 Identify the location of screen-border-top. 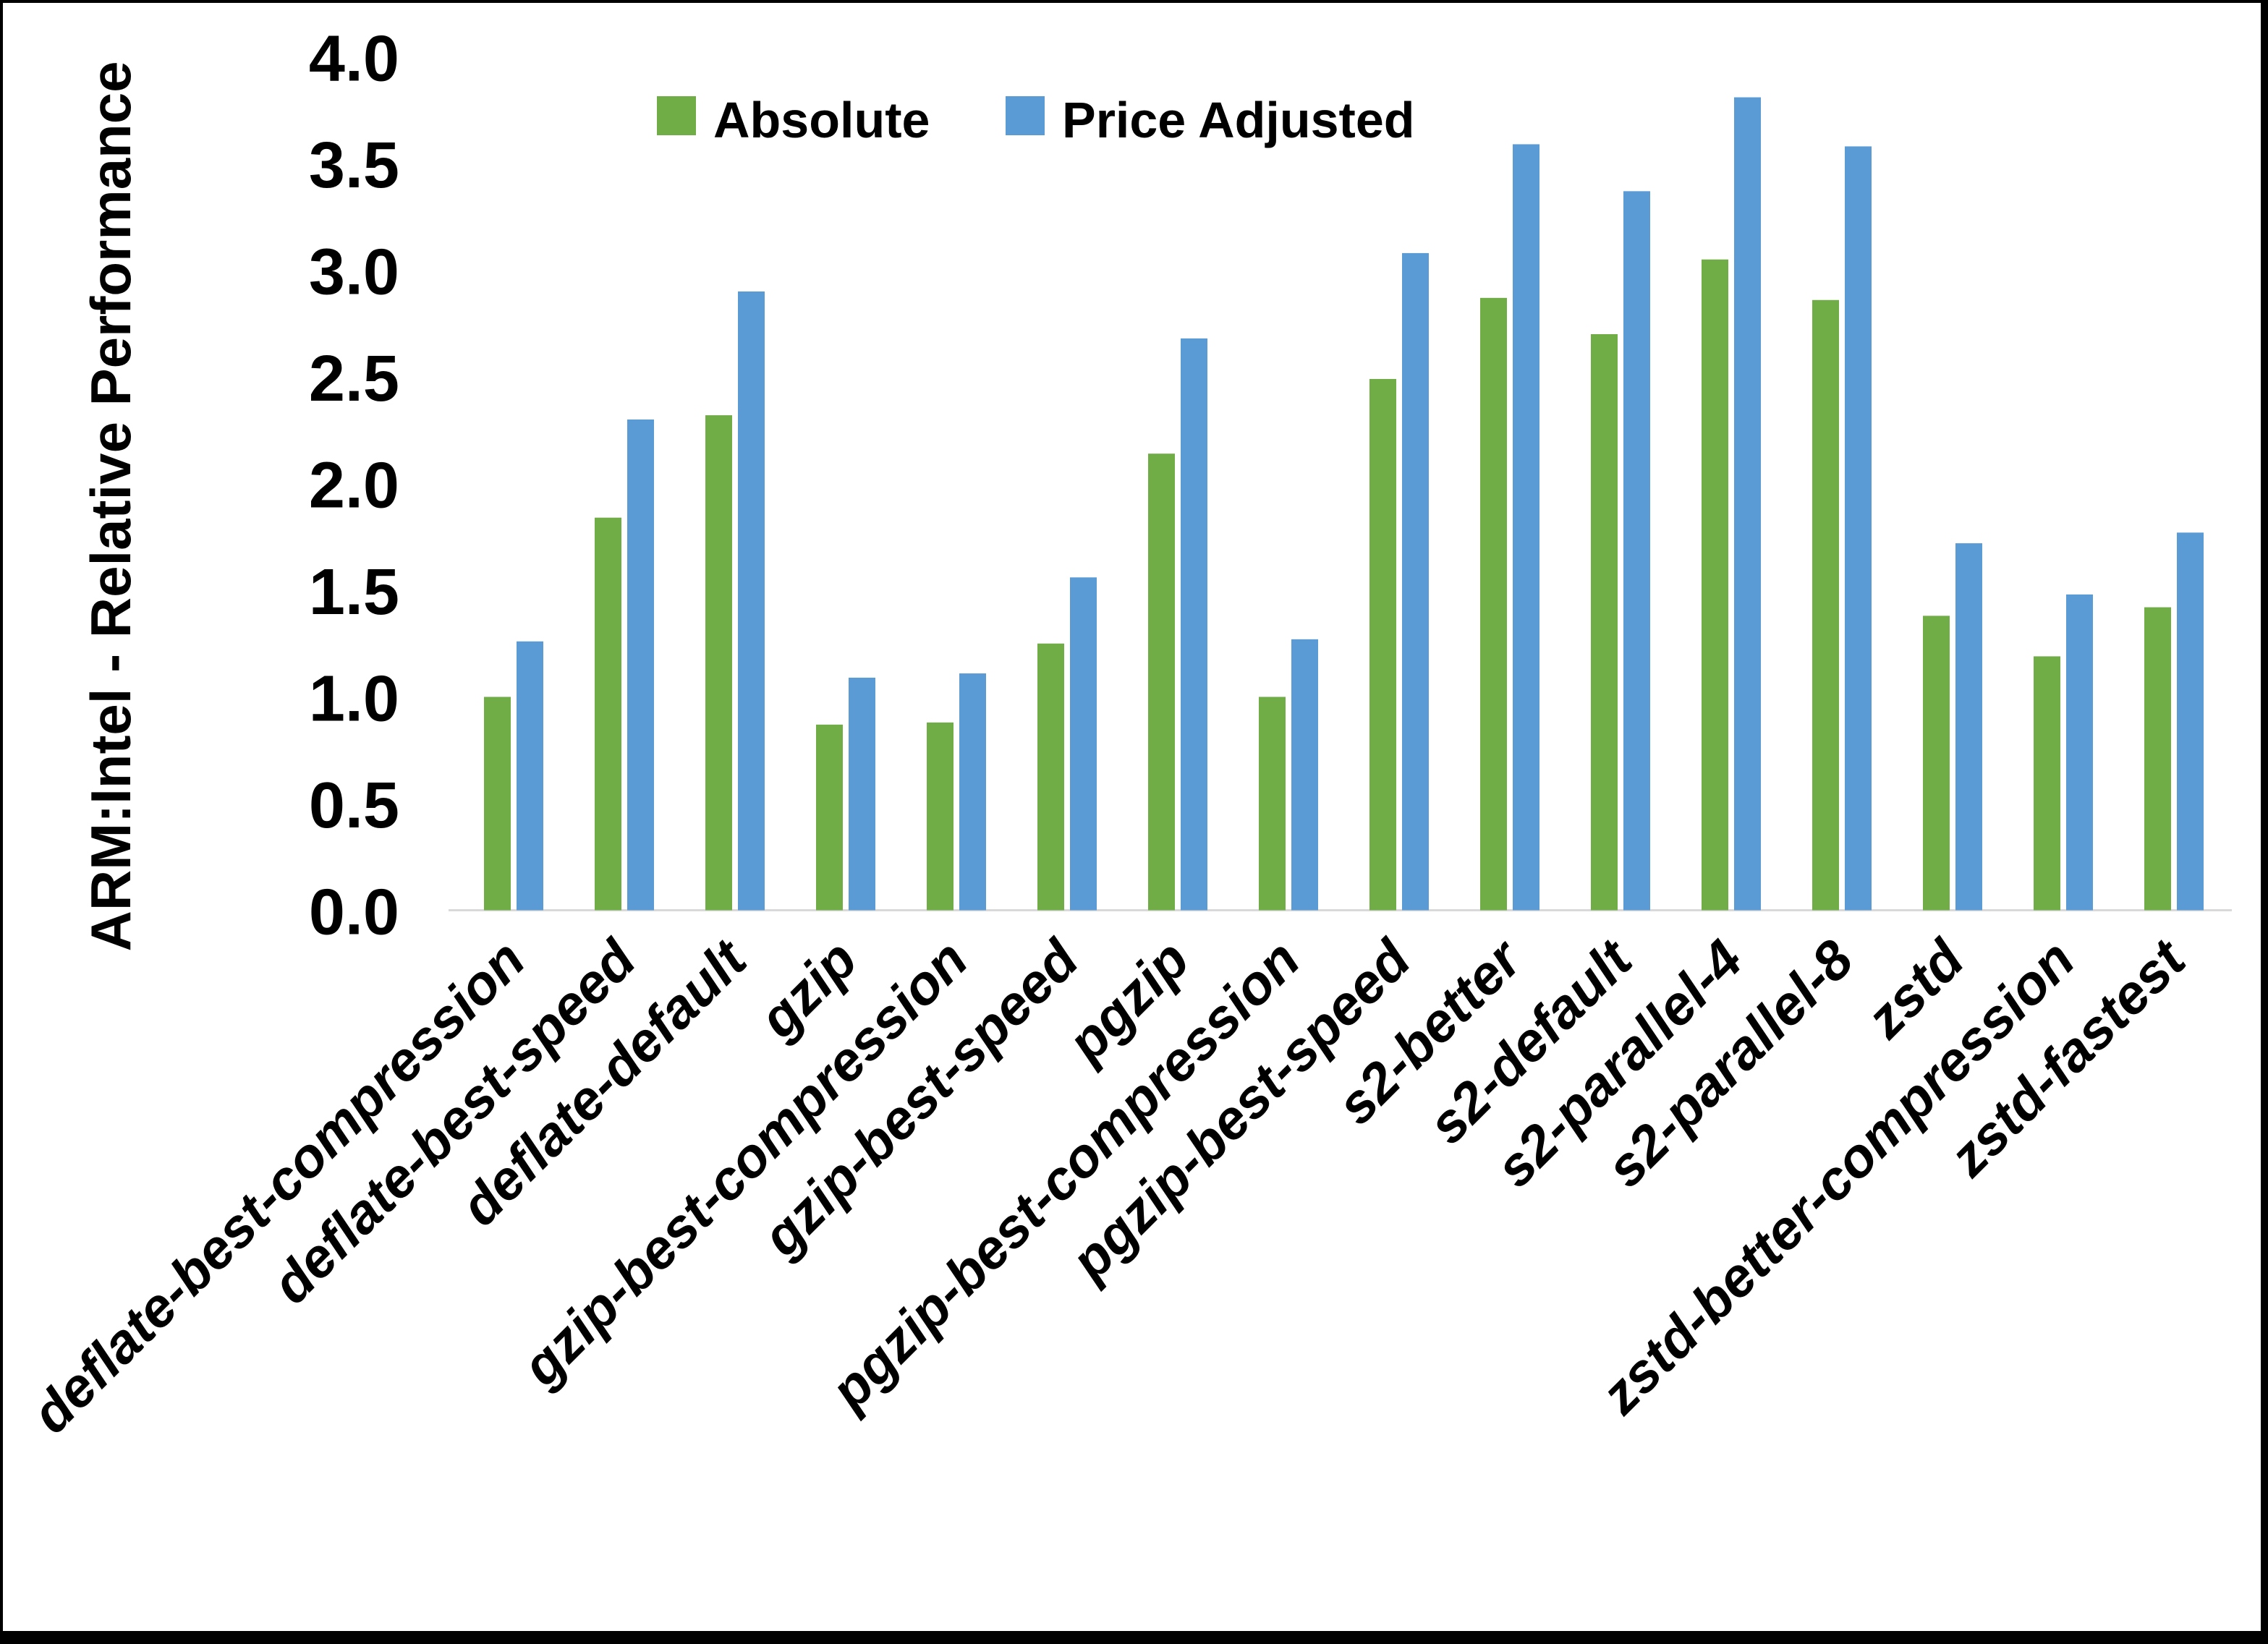
(1134, 1).